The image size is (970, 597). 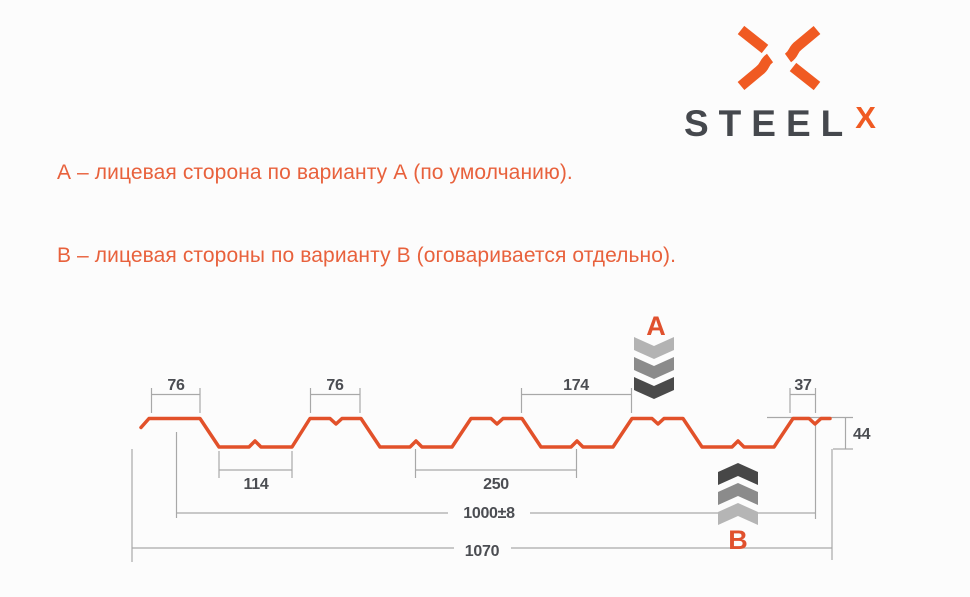 I want to click on dim-label-114: 114, so click(x=256, y=484).